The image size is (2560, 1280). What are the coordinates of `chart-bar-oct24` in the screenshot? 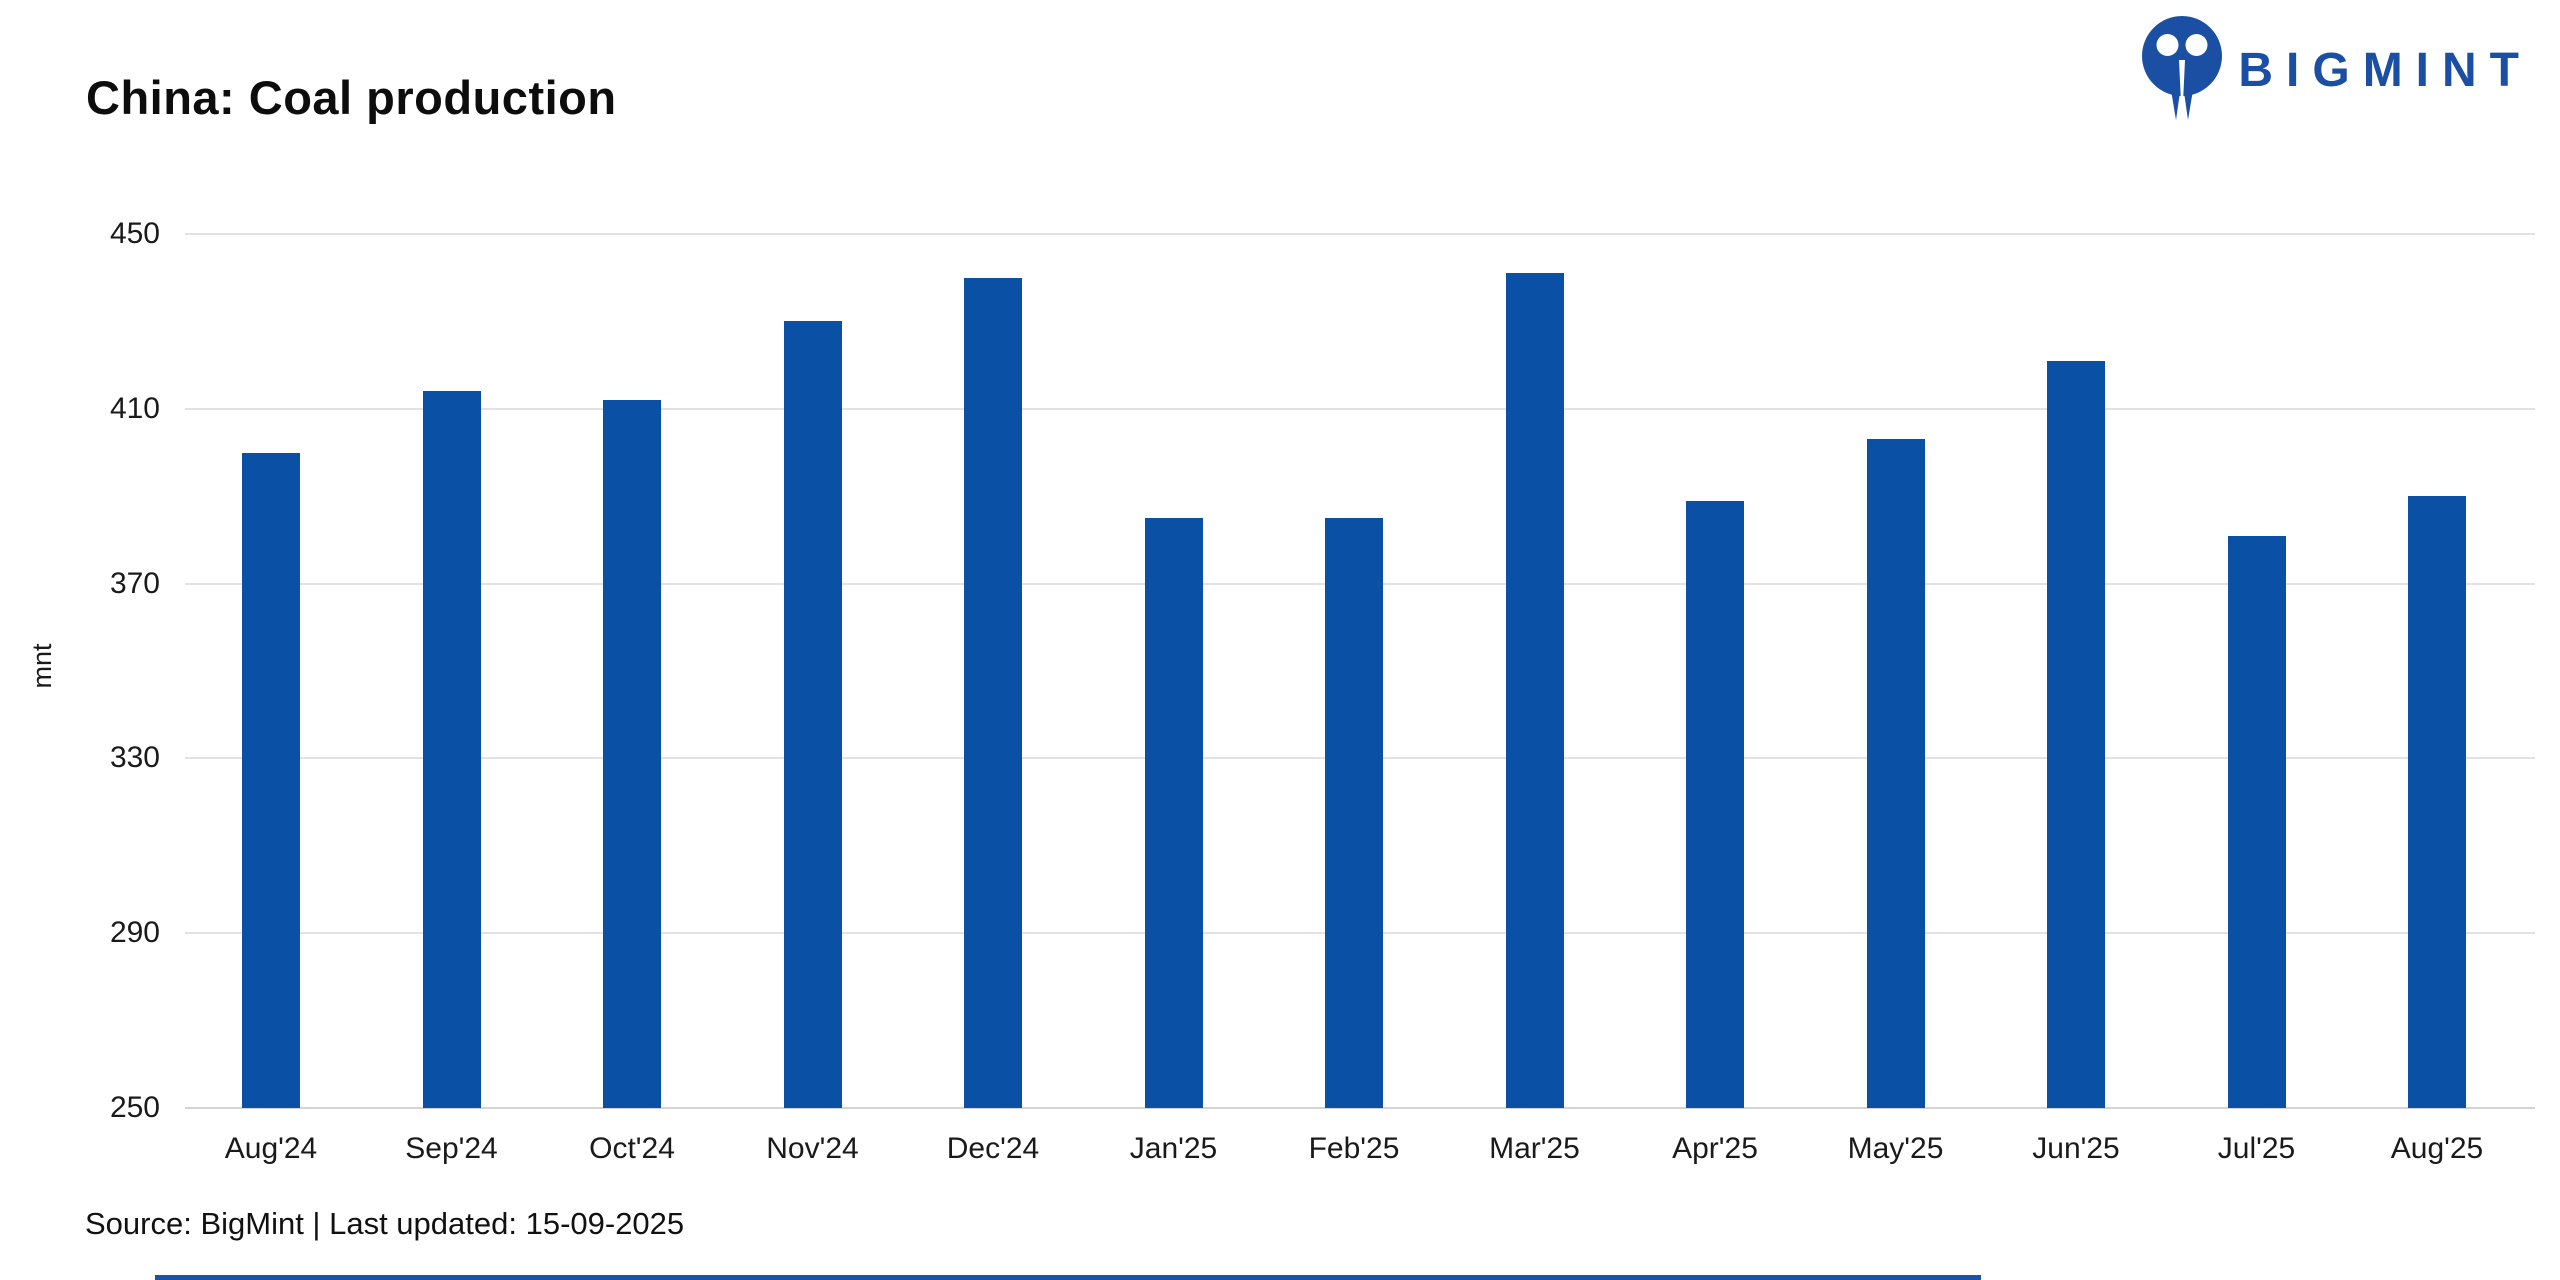 It's located at (632, 754).